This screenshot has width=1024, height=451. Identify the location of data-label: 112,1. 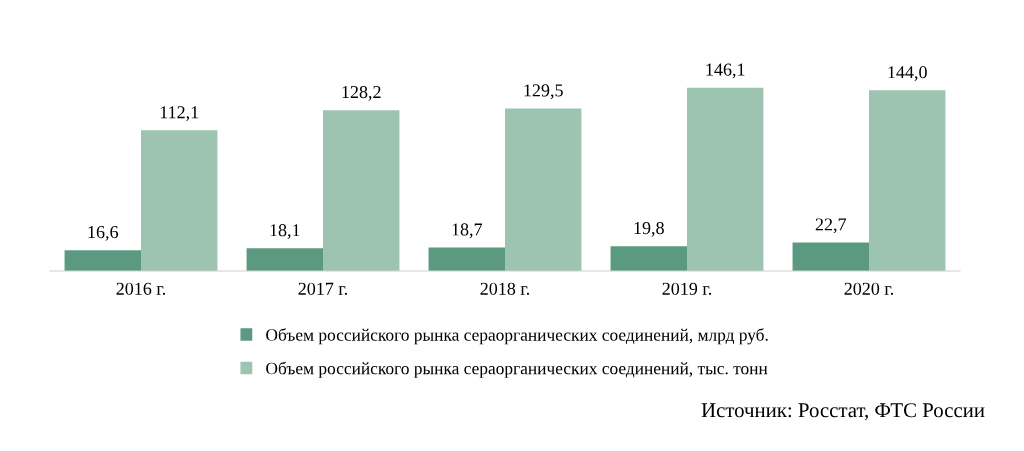
(179, 113).